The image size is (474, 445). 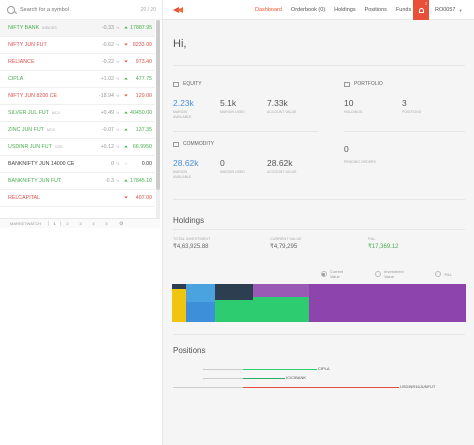 What do you see at coordinates (375, 9) in the screenshot?
I see `nav-positions: Positions` at bounding box center [375, 9].